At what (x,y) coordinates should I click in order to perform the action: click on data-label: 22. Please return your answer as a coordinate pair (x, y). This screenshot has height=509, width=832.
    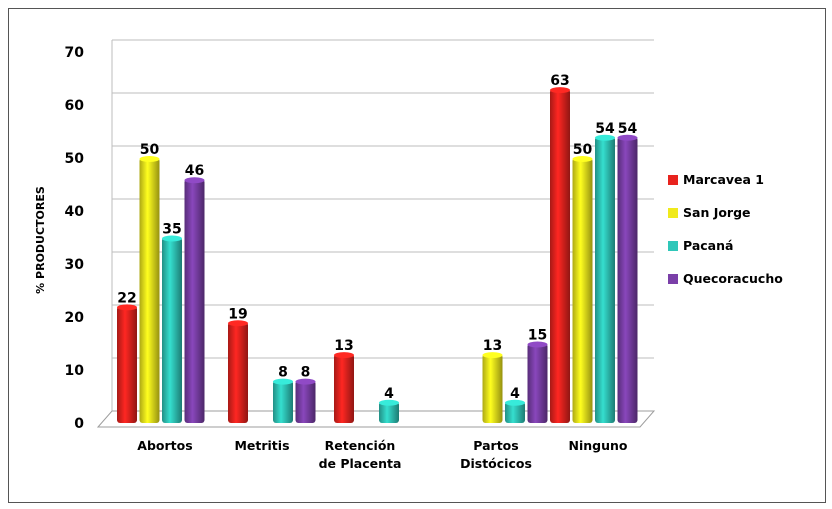
    Looking at the image, I should click on (126, 298).